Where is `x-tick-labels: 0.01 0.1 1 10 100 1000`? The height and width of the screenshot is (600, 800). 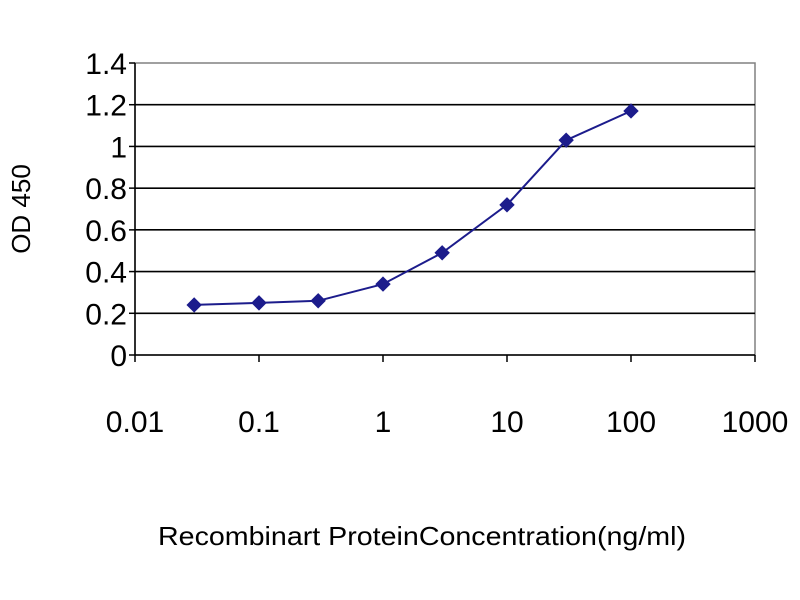 x-tick-labels: 0.01 0.1 1 10 100 1000 is located at coordinates (447, 422).